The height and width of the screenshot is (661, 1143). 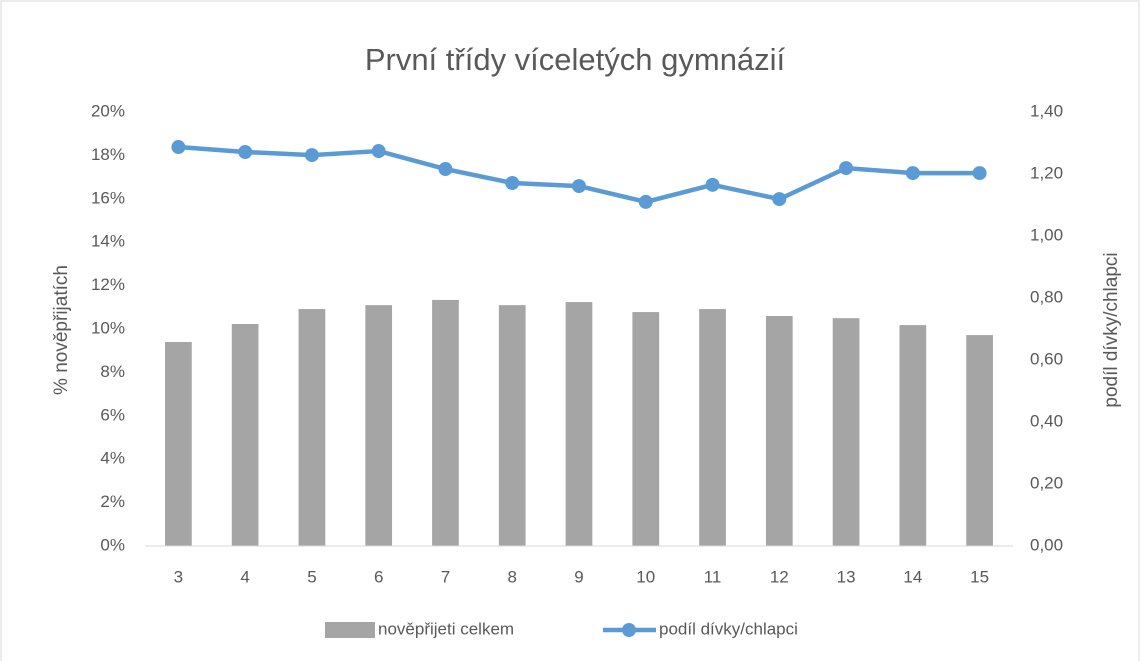 What do you see at coordinates (846, 576) in the screenshot?
I see `x-tick-label: 13` at bounding box center [846, 576].